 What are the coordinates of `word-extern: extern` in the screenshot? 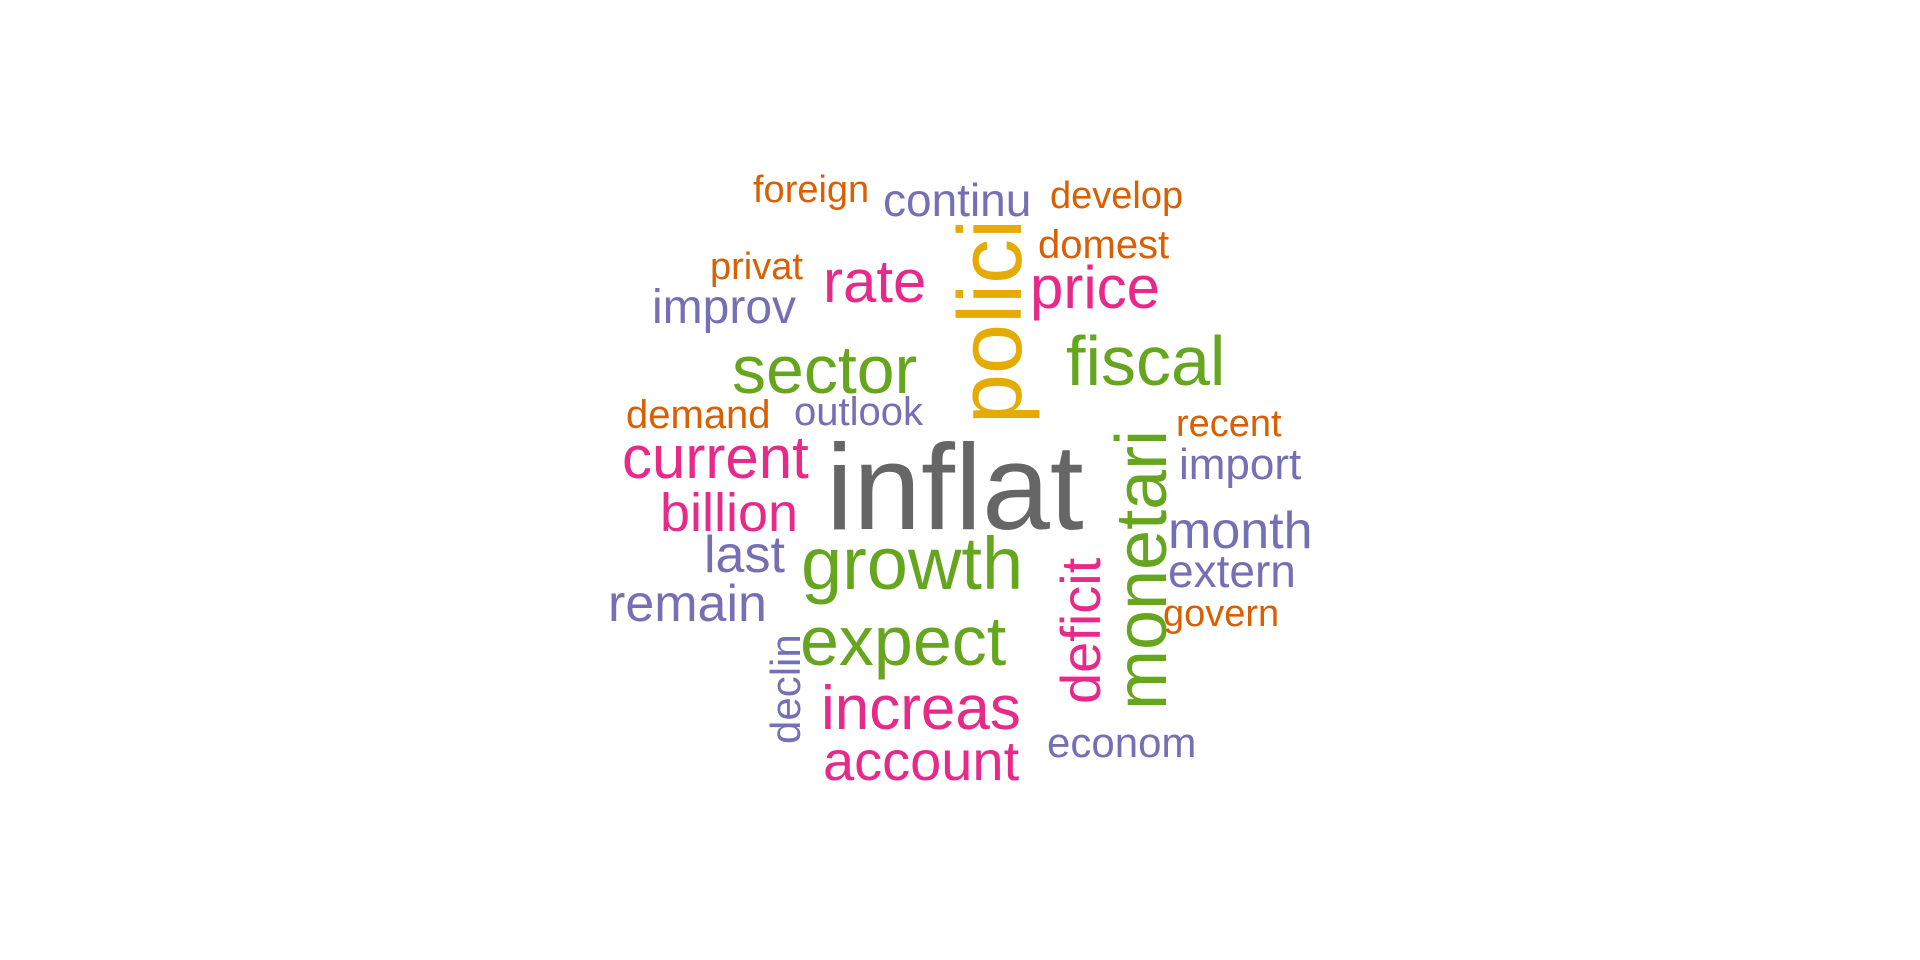 It's located at (1232, 571).